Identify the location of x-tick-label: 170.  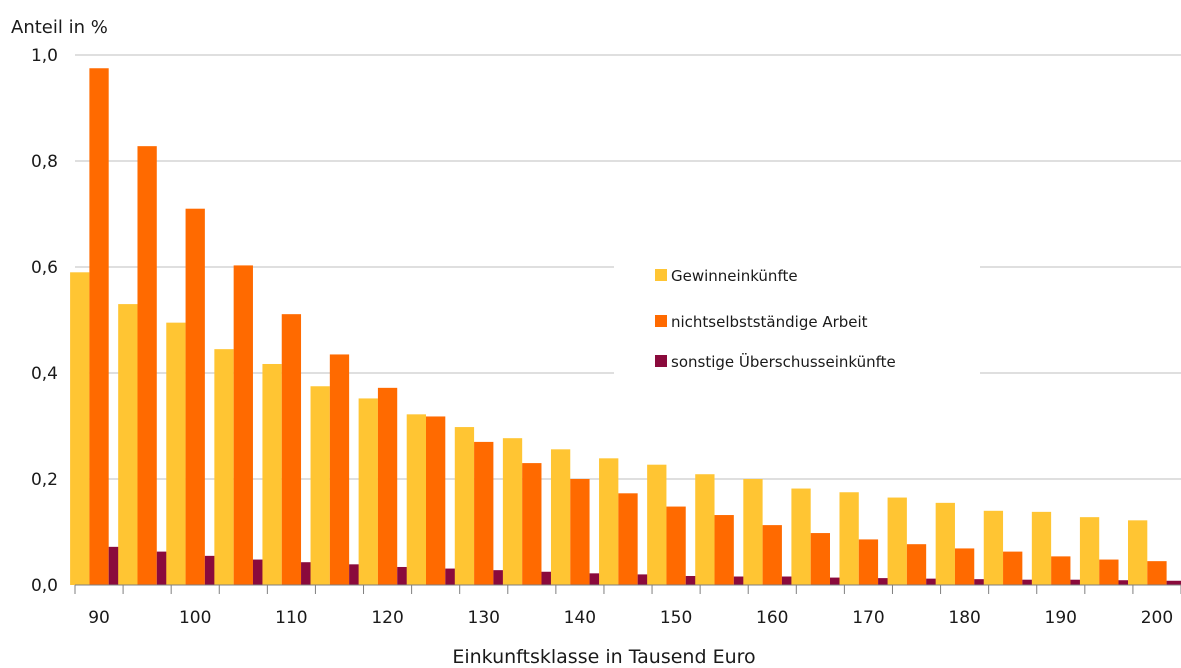
(868, 618).